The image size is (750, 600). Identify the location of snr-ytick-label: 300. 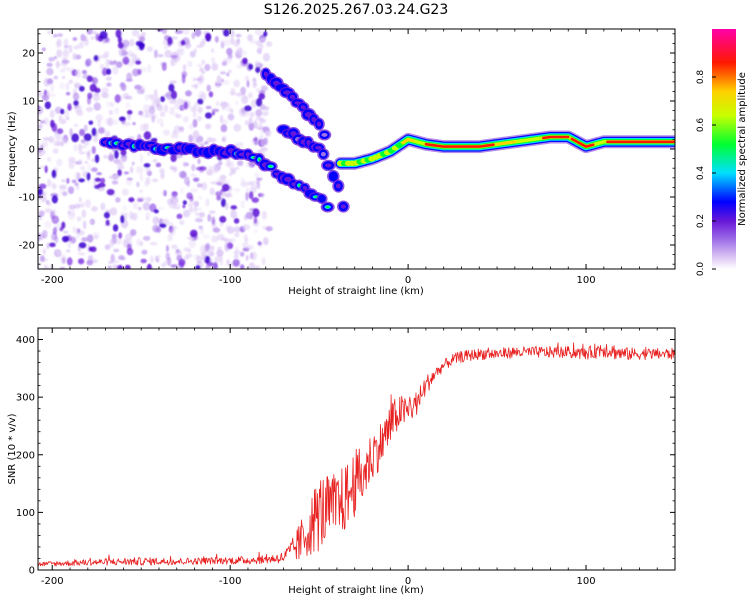
(25, 398).